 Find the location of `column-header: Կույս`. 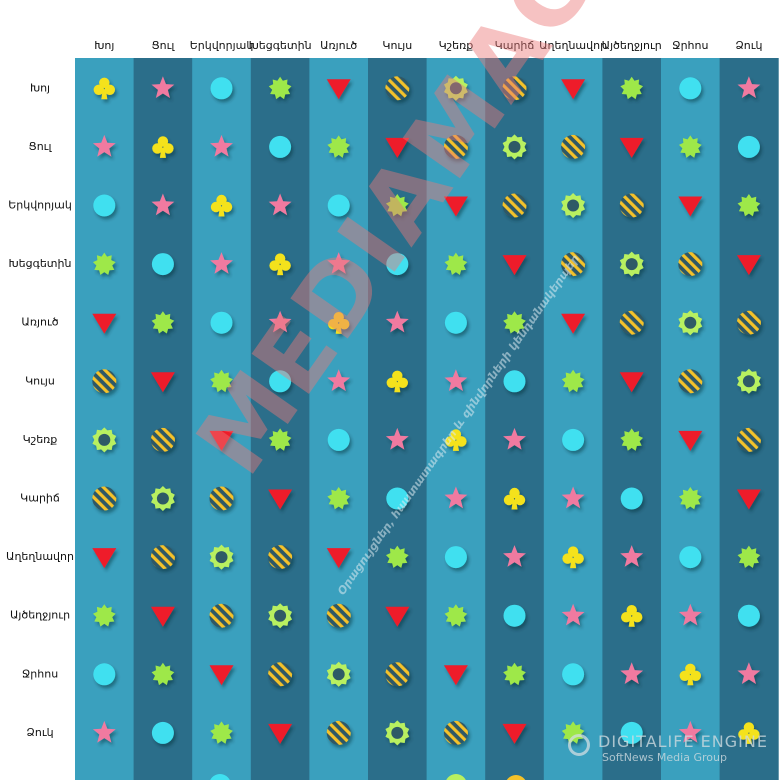

column-header: Կույս is located at coordinates (397, 45).